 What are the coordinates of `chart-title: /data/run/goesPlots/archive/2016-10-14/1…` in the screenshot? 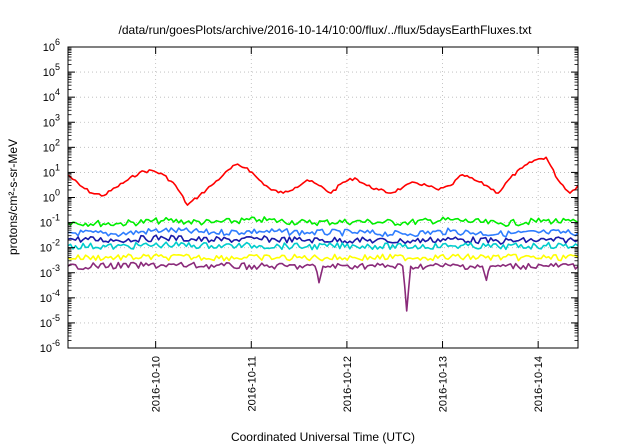 It's located at (326, 30).